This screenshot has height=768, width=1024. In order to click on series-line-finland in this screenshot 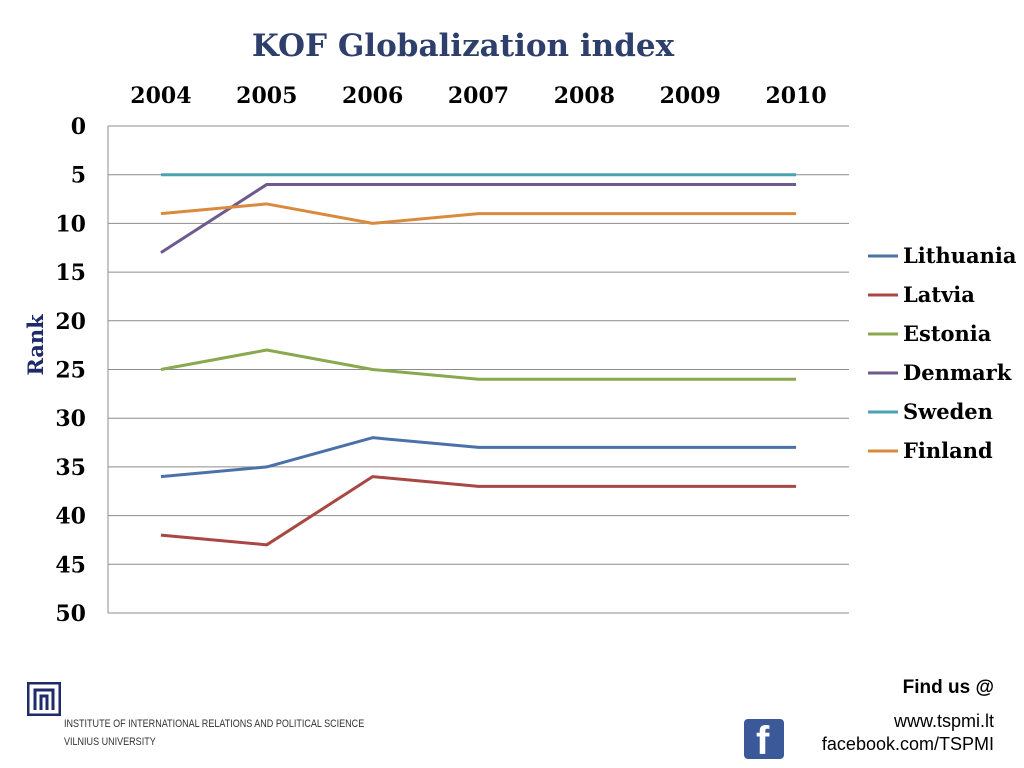, I will do `click(478, 213)`.